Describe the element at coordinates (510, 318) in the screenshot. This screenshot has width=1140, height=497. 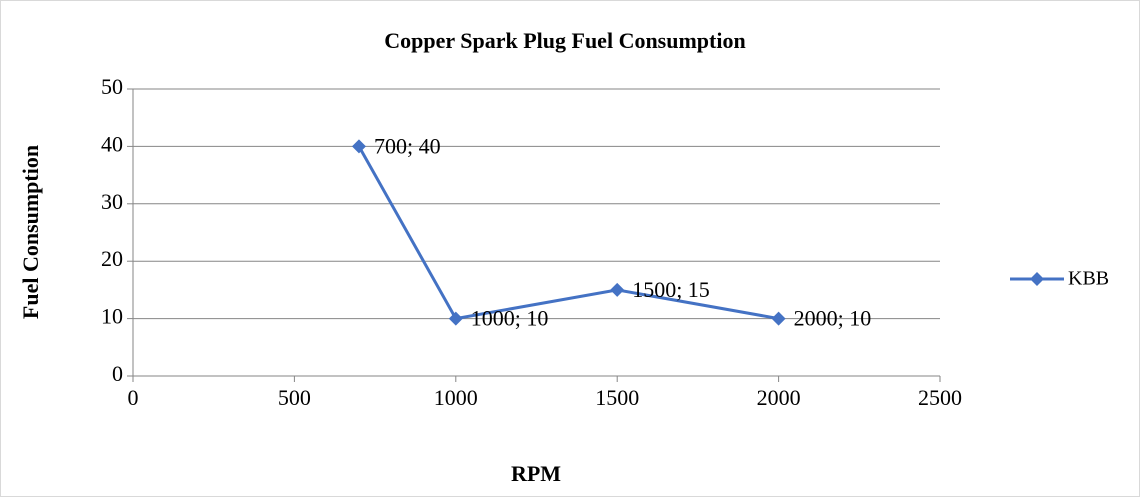
I see `data-label: 1000; 10` at that location.